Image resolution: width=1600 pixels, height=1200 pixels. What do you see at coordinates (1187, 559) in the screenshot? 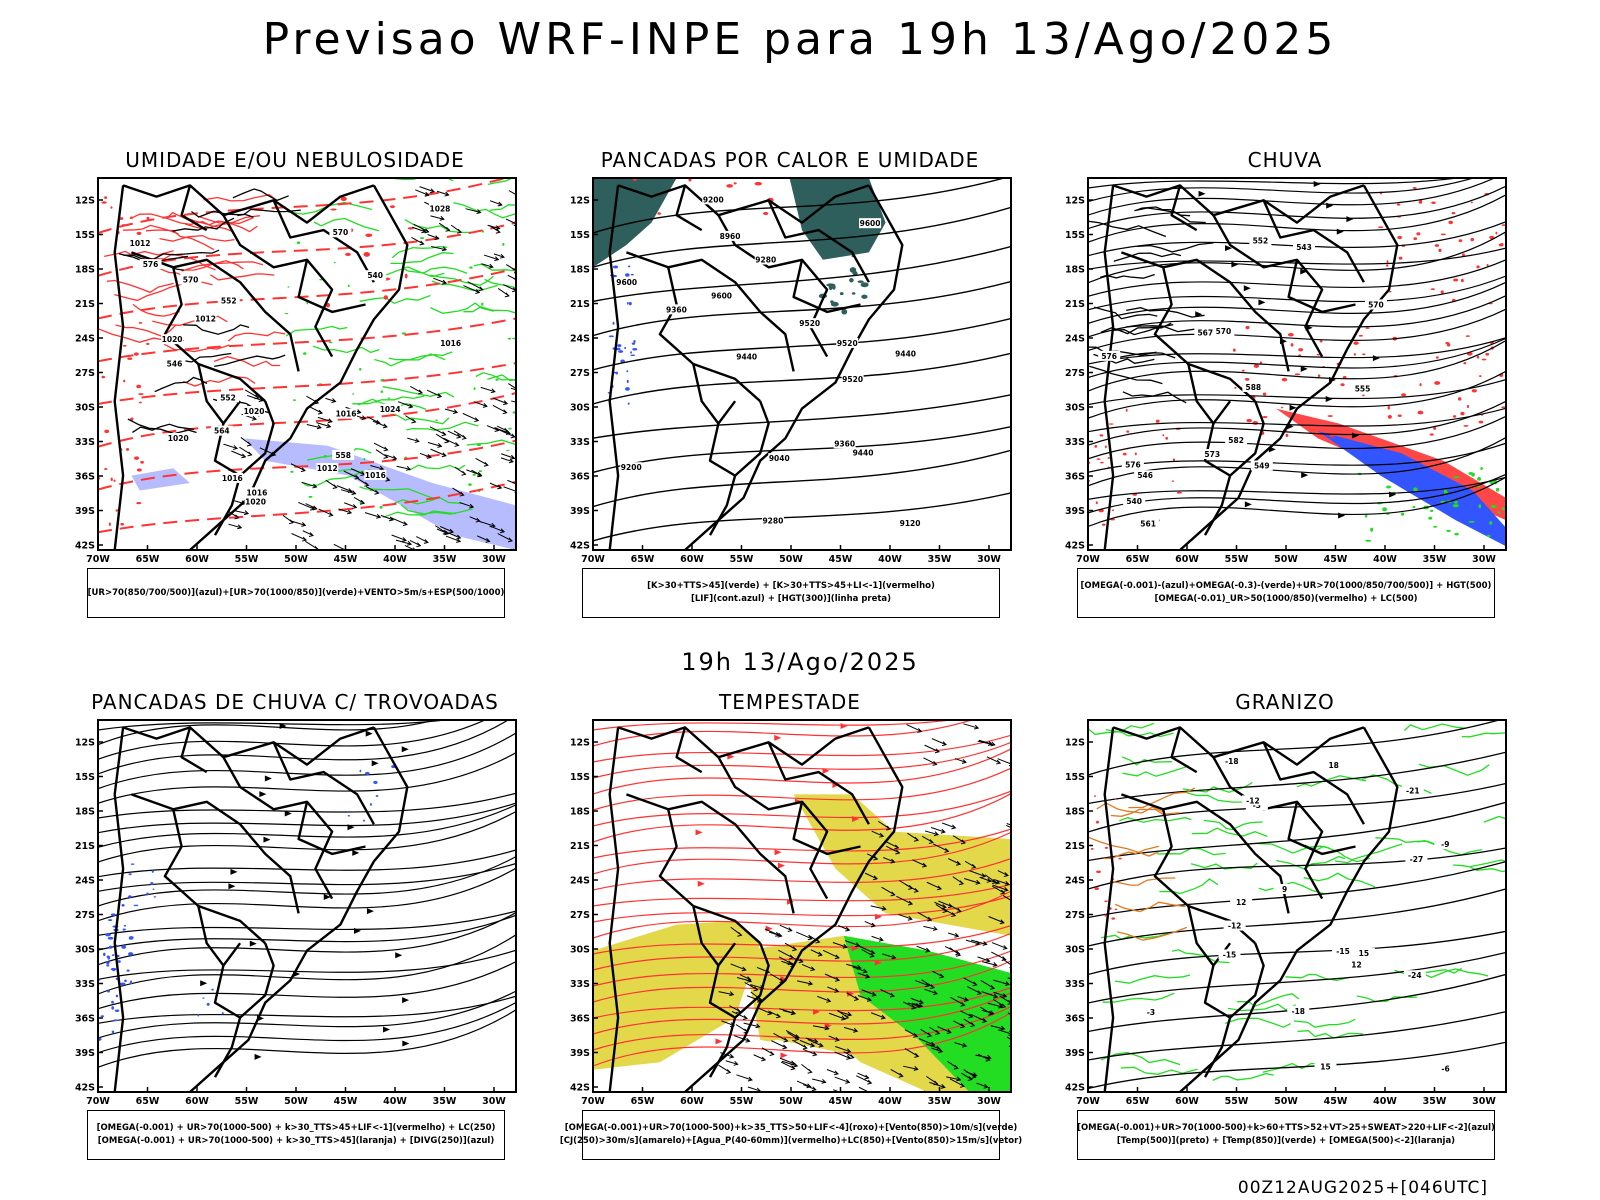
I see `lon-tick-label: 60W` at bounding box center [1187, 559].